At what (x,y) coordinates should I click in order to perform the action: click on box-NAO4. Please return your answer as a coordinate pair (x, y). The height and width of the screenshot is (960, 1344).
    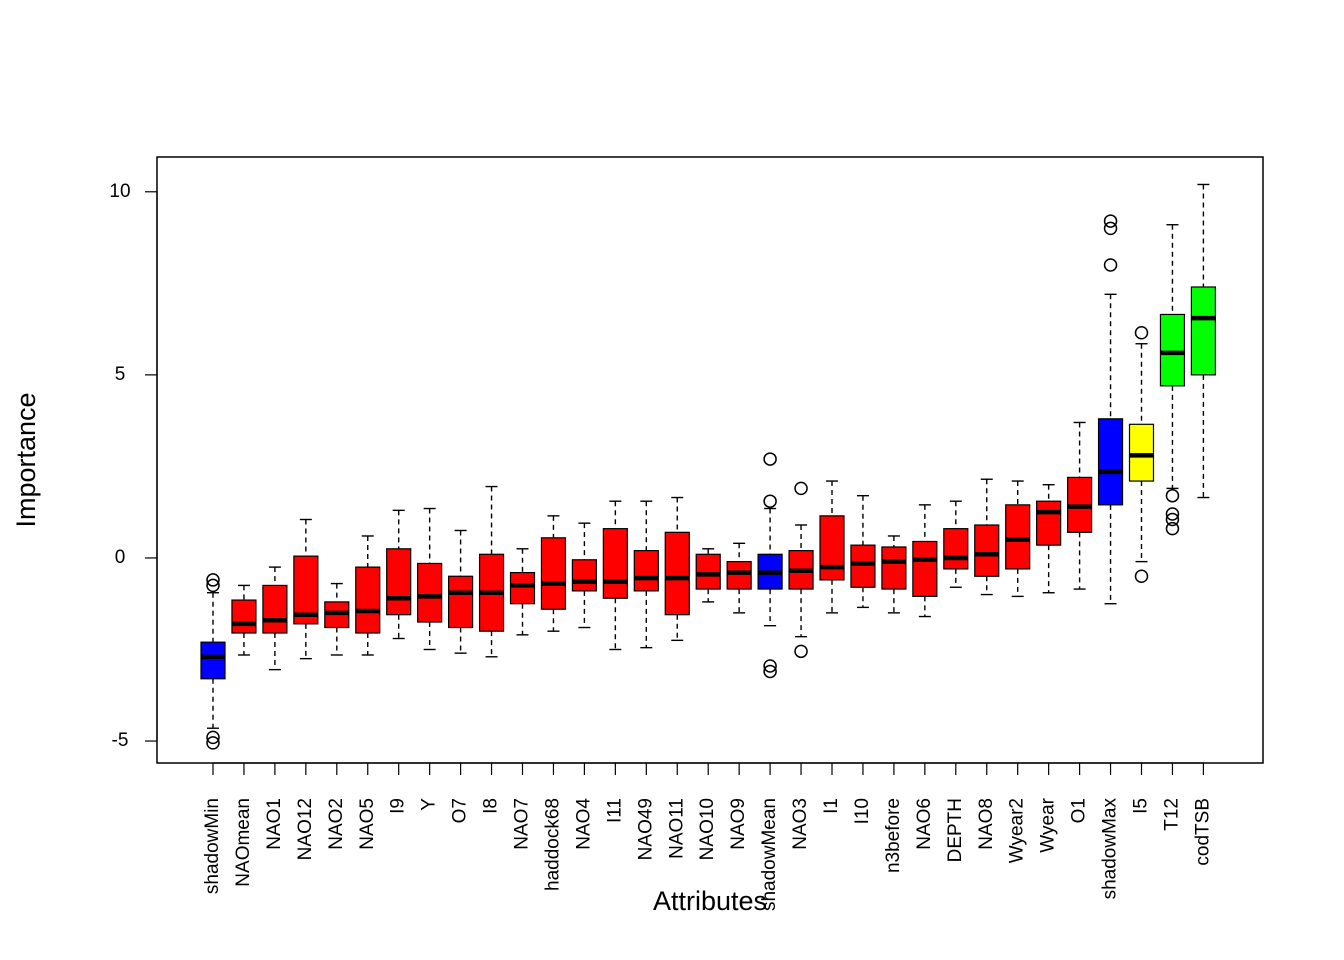
    Looking at the image, I should click on (584, 575).